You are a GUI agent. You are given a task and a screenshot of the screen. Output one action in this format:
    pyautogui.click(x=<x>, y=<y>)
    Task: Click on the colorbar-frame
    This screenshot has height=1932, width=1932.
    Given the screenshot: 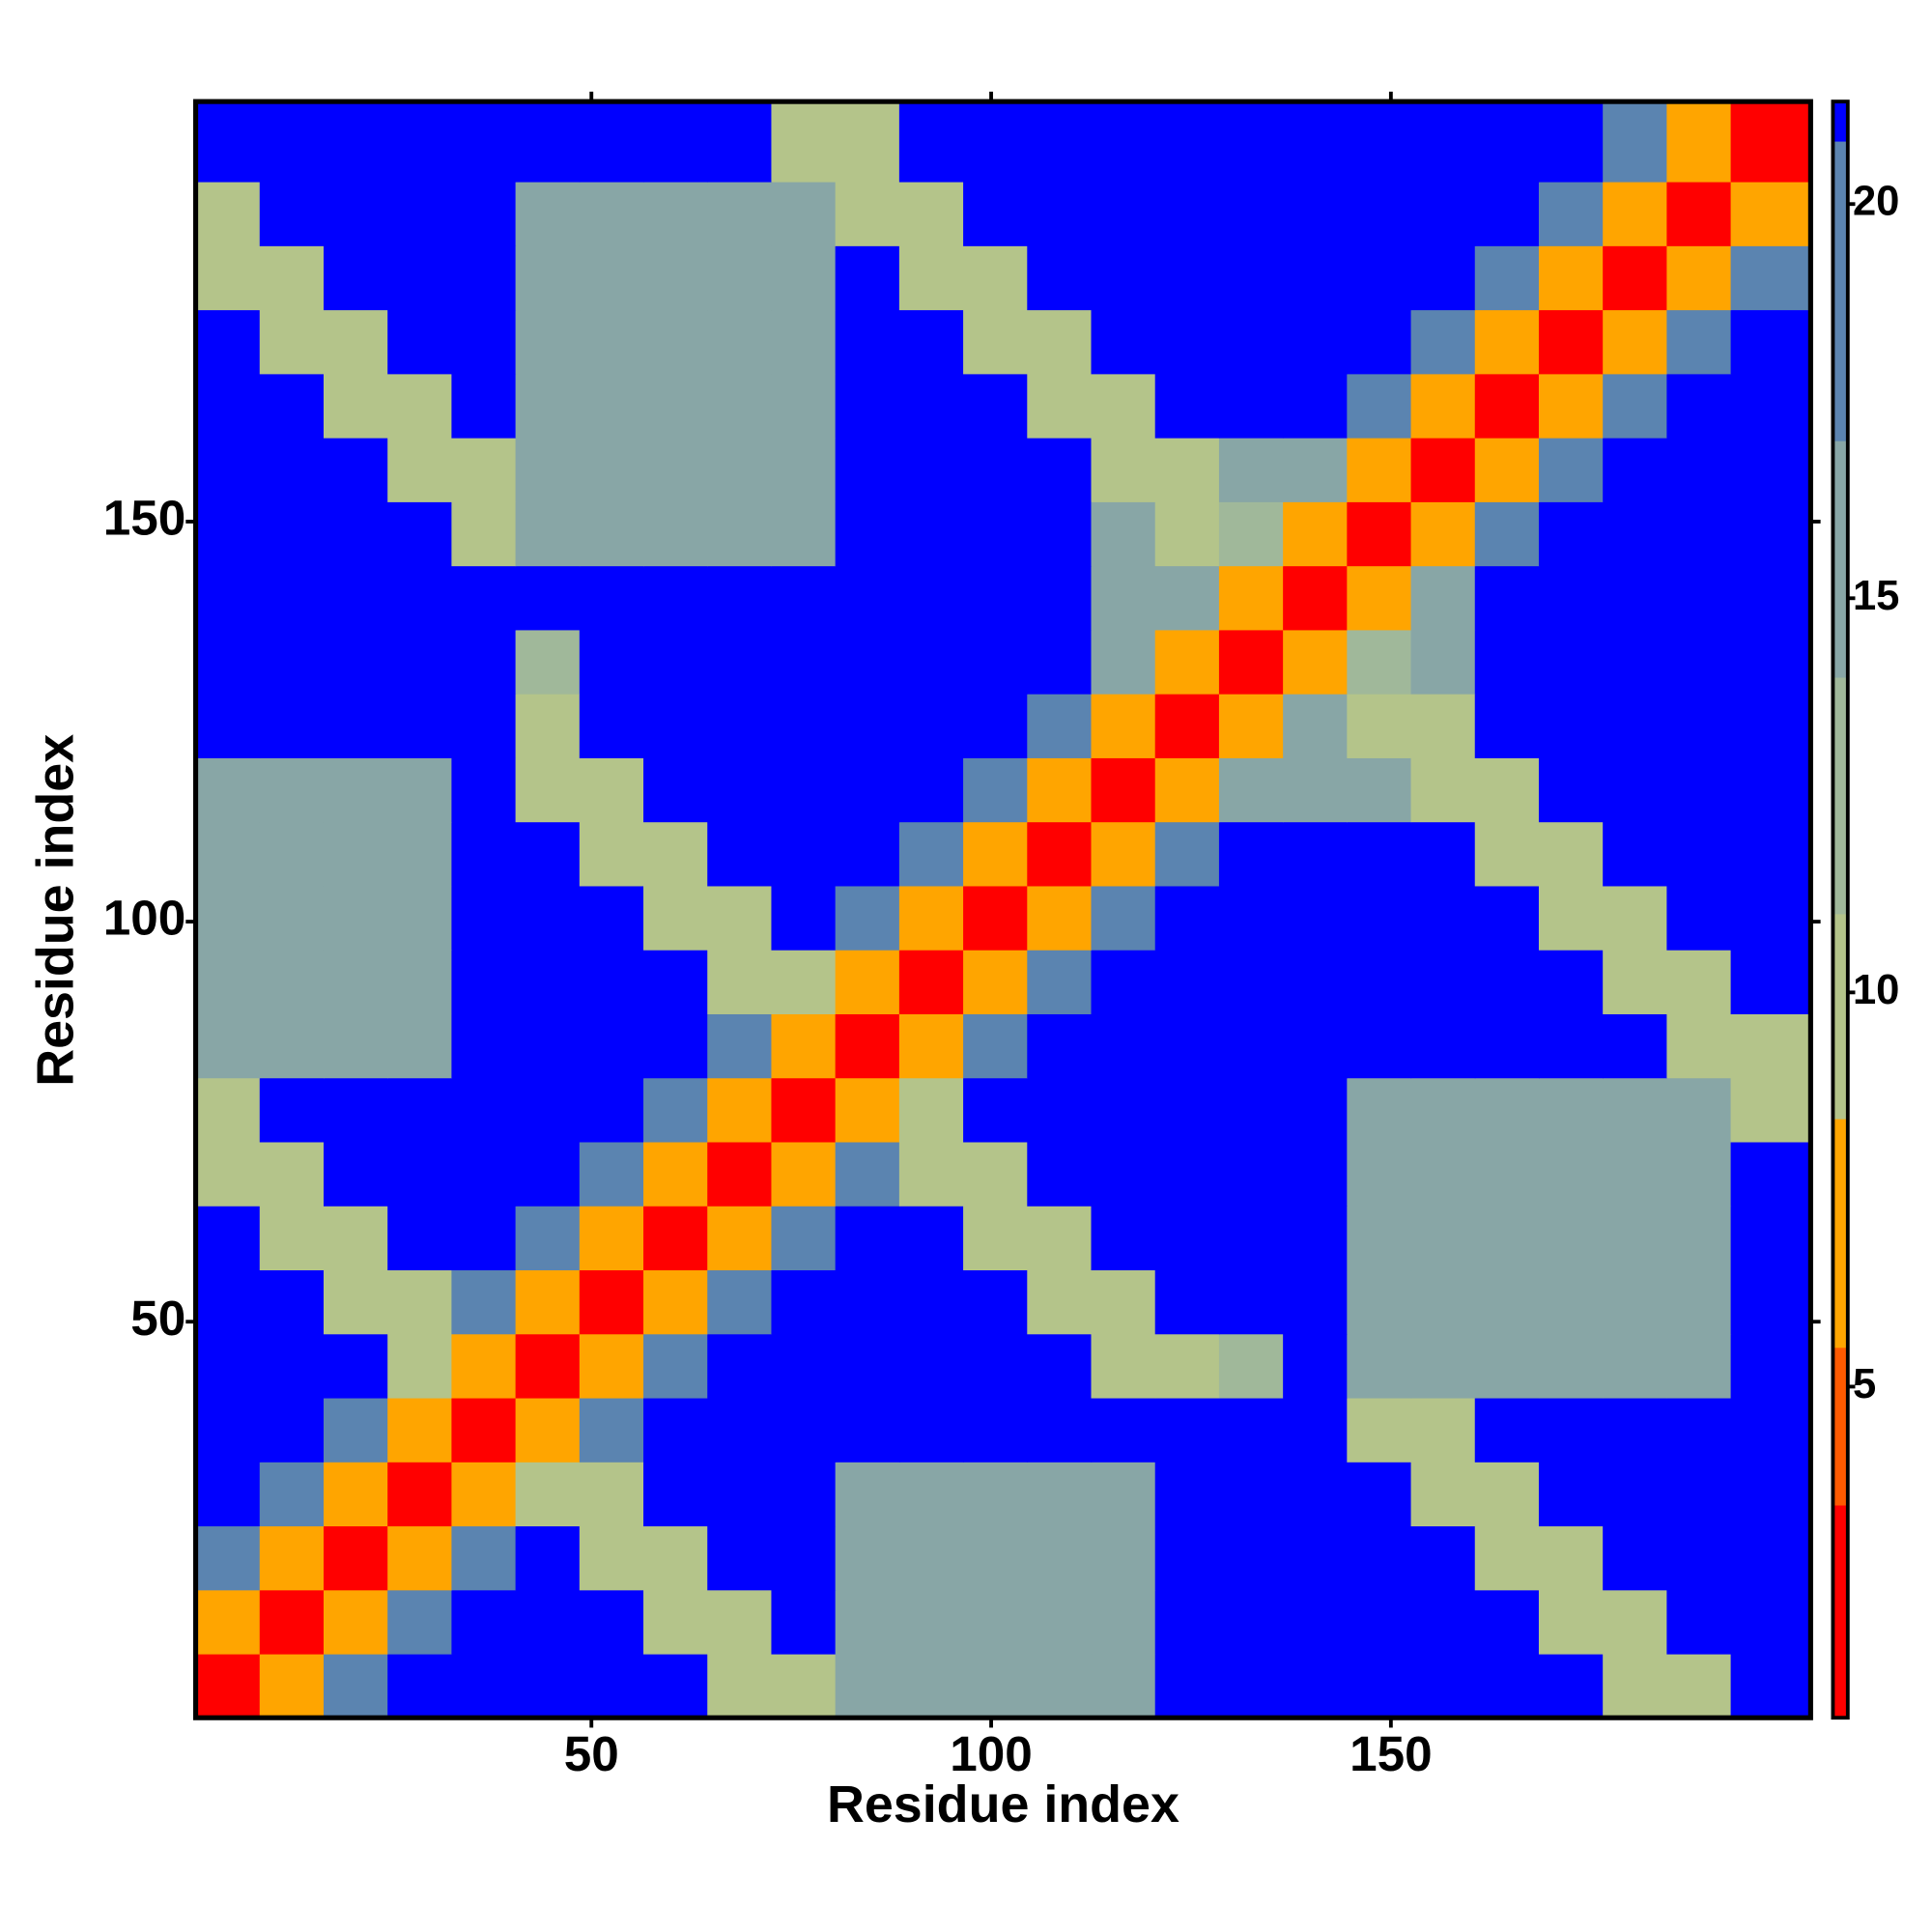 What is the action you would take?
    pyautogui.click(x=1840, y=909)
    